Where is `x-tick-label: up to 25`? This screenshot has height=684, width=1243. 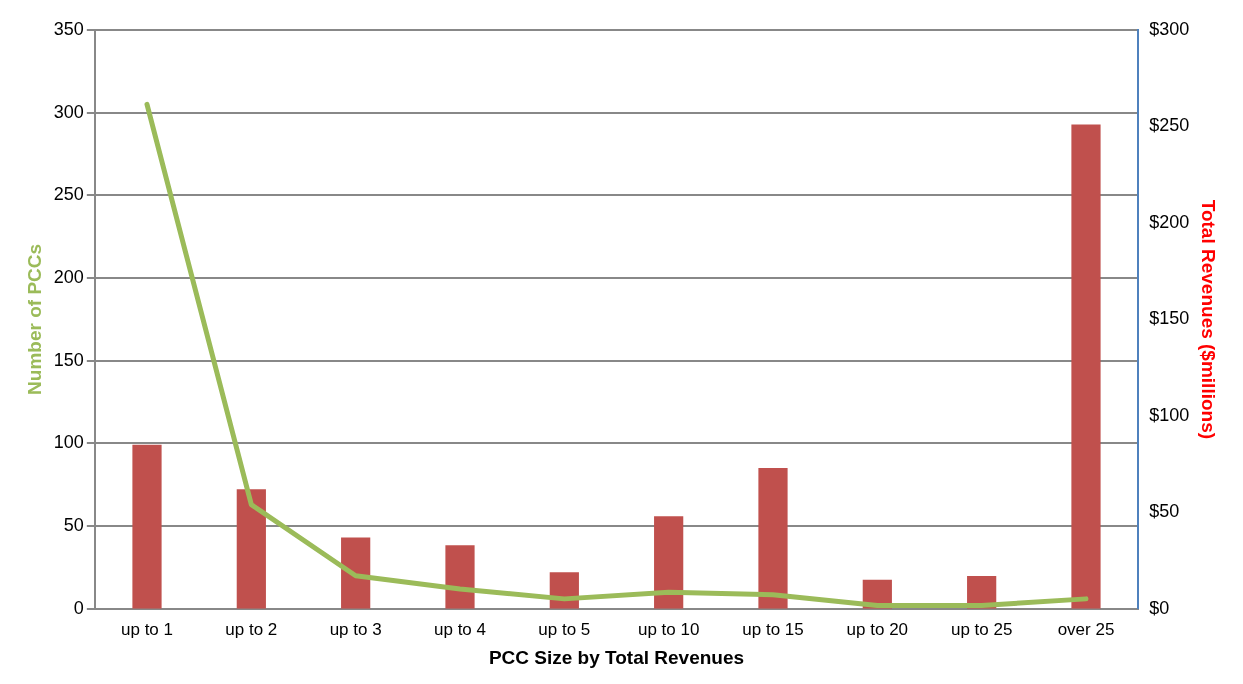 x-tick-label: up to 25 is located at coordinates (981, 629).